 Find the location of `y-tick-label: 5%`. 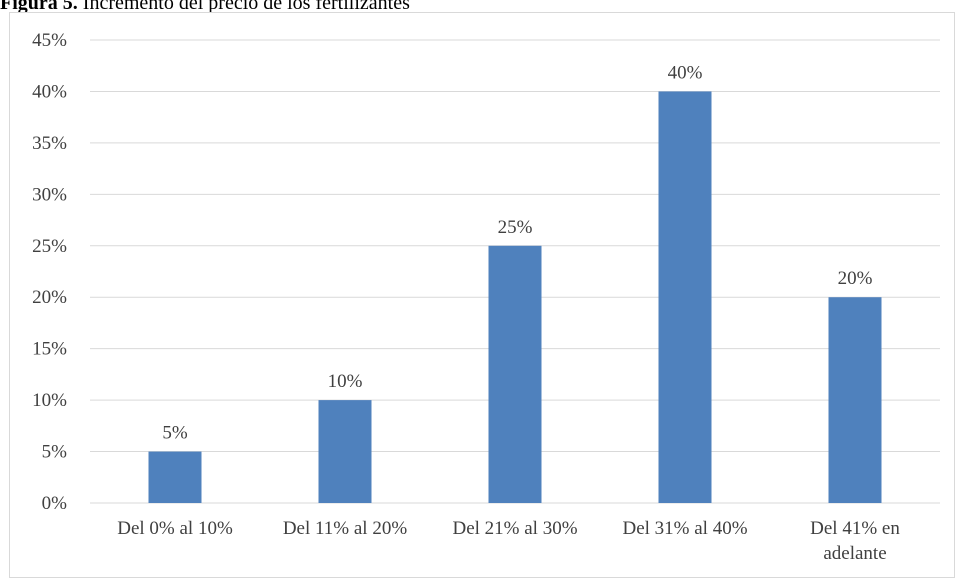

y-tick-label: 5% is located at coordinates (55, 452).